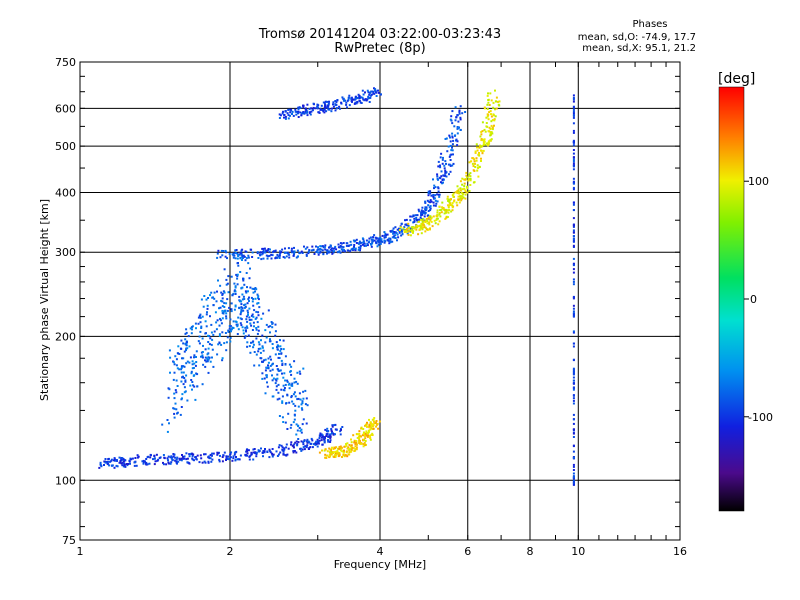 This screenshot has width=800, height=600. What do you see at coordinates (737, 79) in the screenshot?
I see `colorbar-label: [deg]` at bounding box center [737, 79].